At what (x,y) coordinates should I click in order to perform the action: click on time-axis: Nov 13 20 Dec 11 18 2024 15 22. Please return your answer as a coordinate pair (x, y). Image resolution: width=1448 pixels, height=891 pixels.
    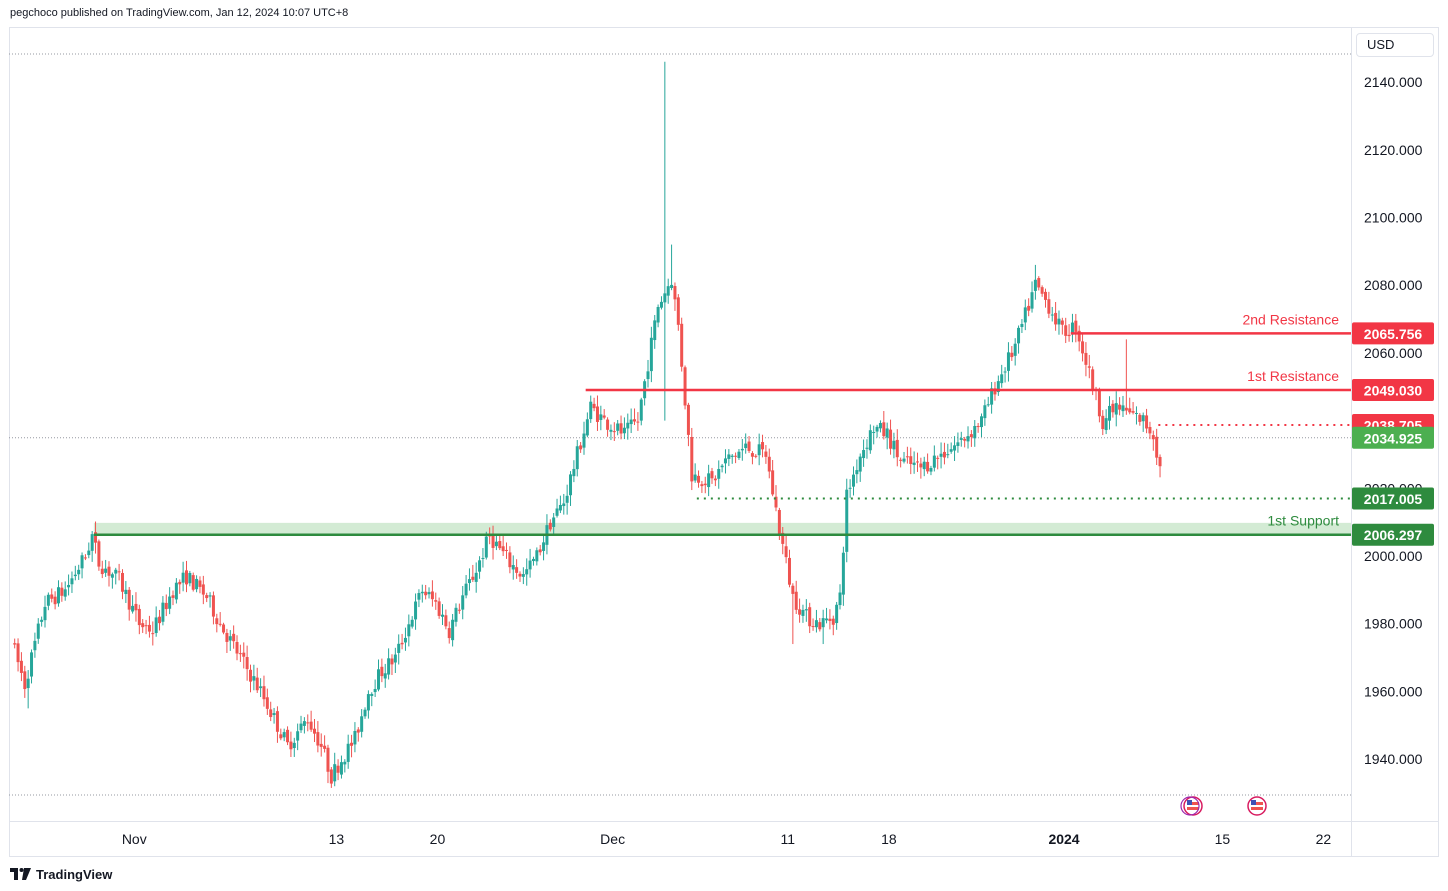
    Looking at the image, I should click on (680, 839).